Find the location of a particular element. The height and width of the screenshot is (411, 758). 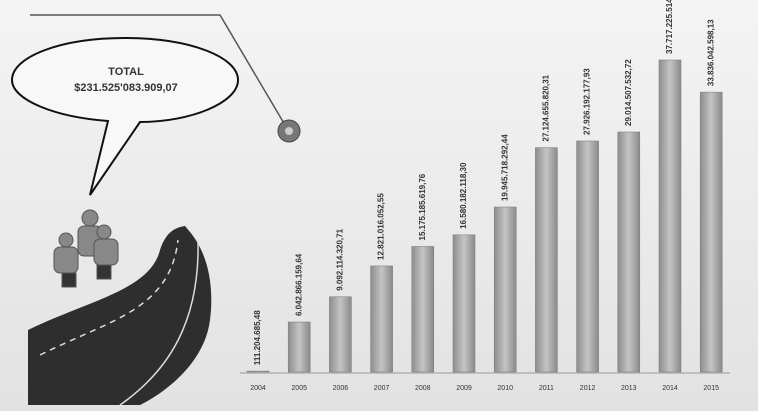

road-line is located at coordinates (109, 297).